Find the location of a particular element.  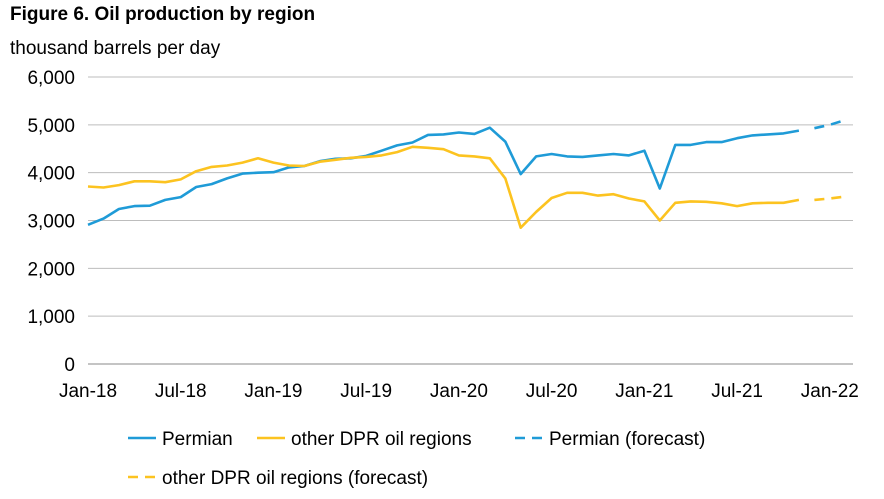

x-tick-label: Jul-20 is located at coordinates (552, 391).